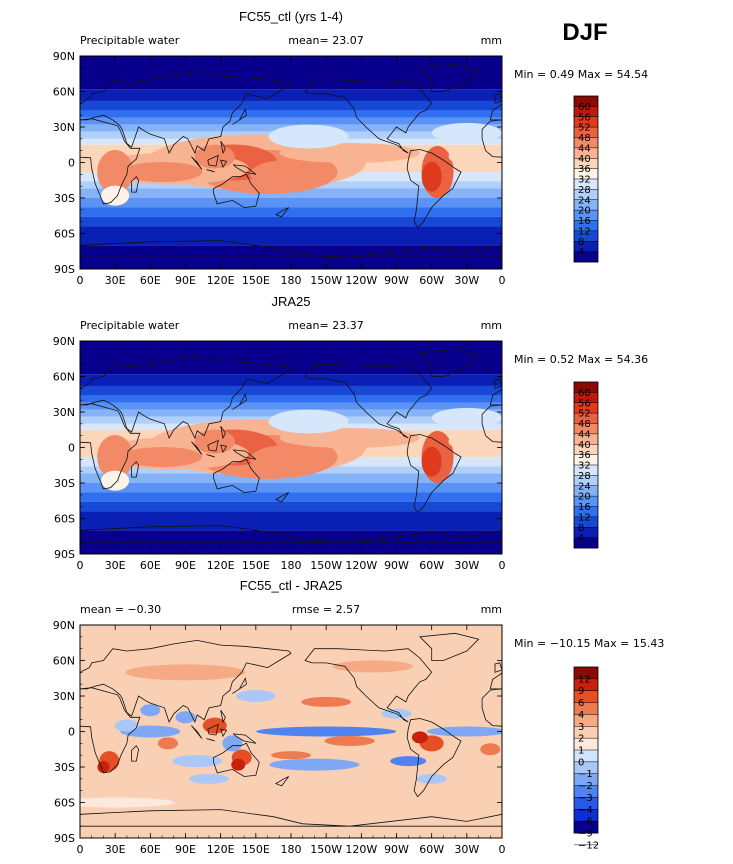 The image size is (733, 864). What do you see at coordinates (326, 280) in the screenshot?
I see `x-tick-label: 150W` at bounding box center [326, 280].